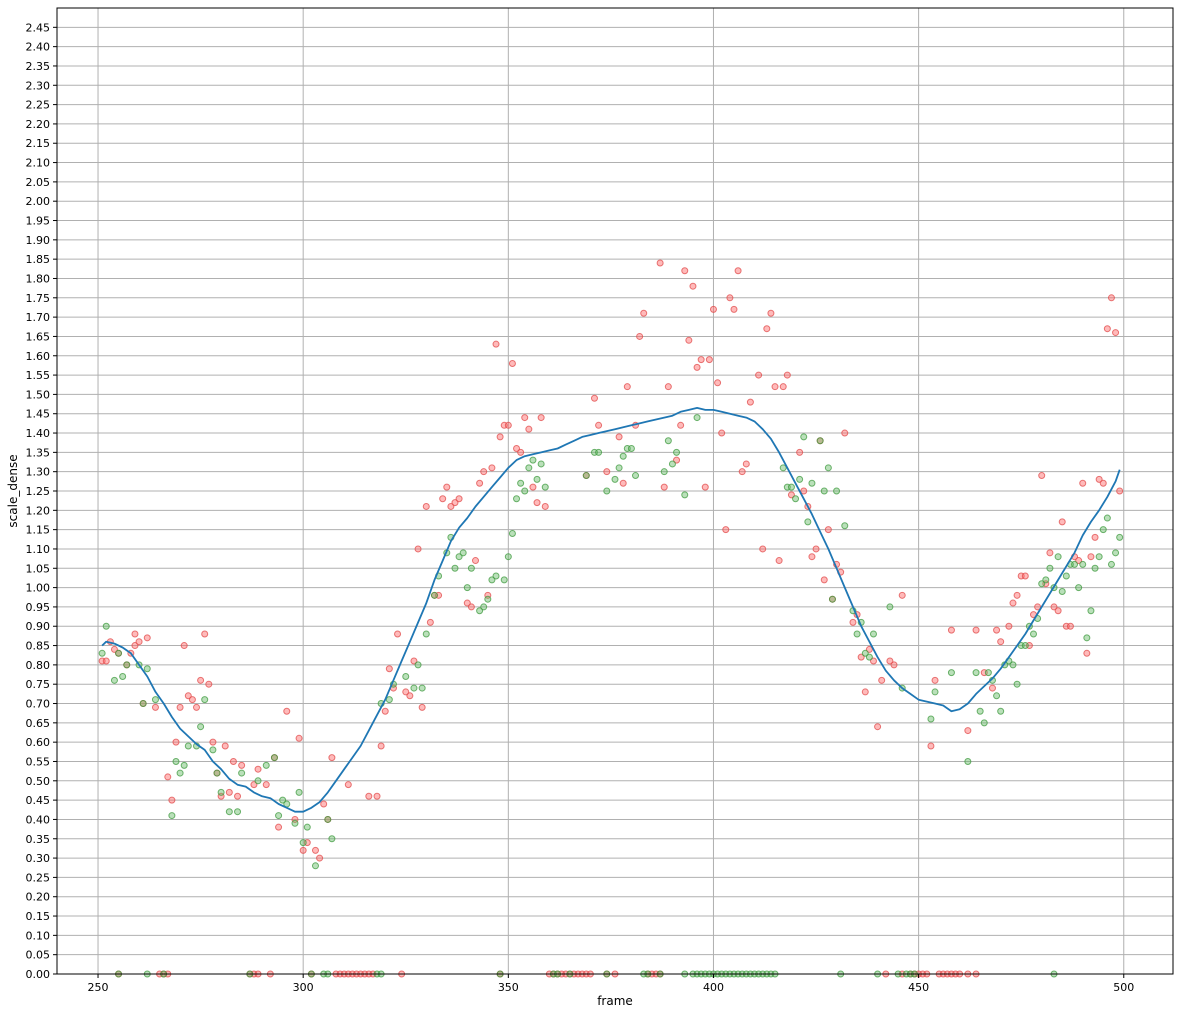 The width and height of the screenshot is (1179, 1014). I want to click on y-tick-label: 1.10, so click(38, 549).